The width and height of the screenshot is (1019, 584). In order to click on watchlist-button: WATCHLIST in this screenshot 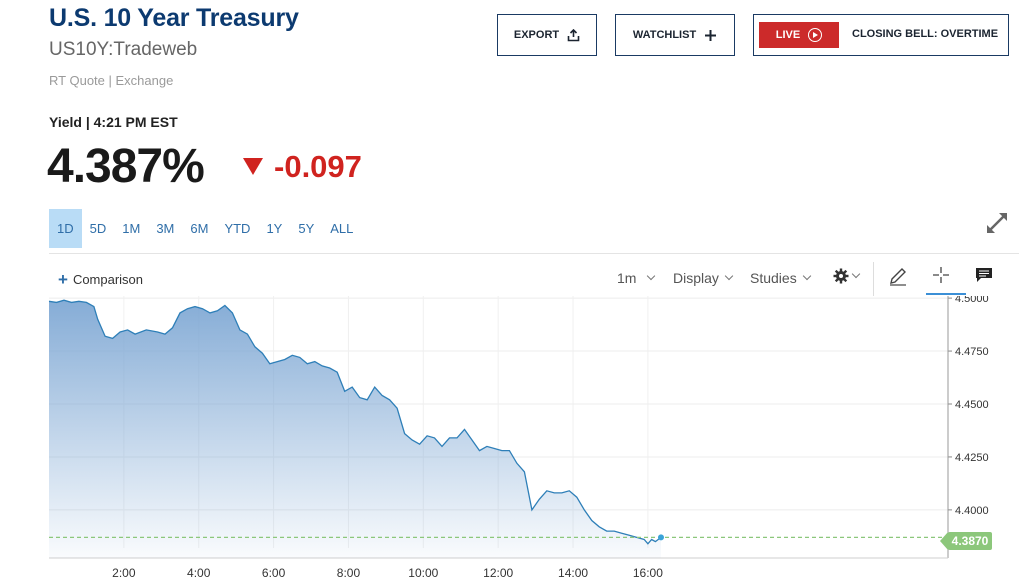, I will do `click(675, 35)`.